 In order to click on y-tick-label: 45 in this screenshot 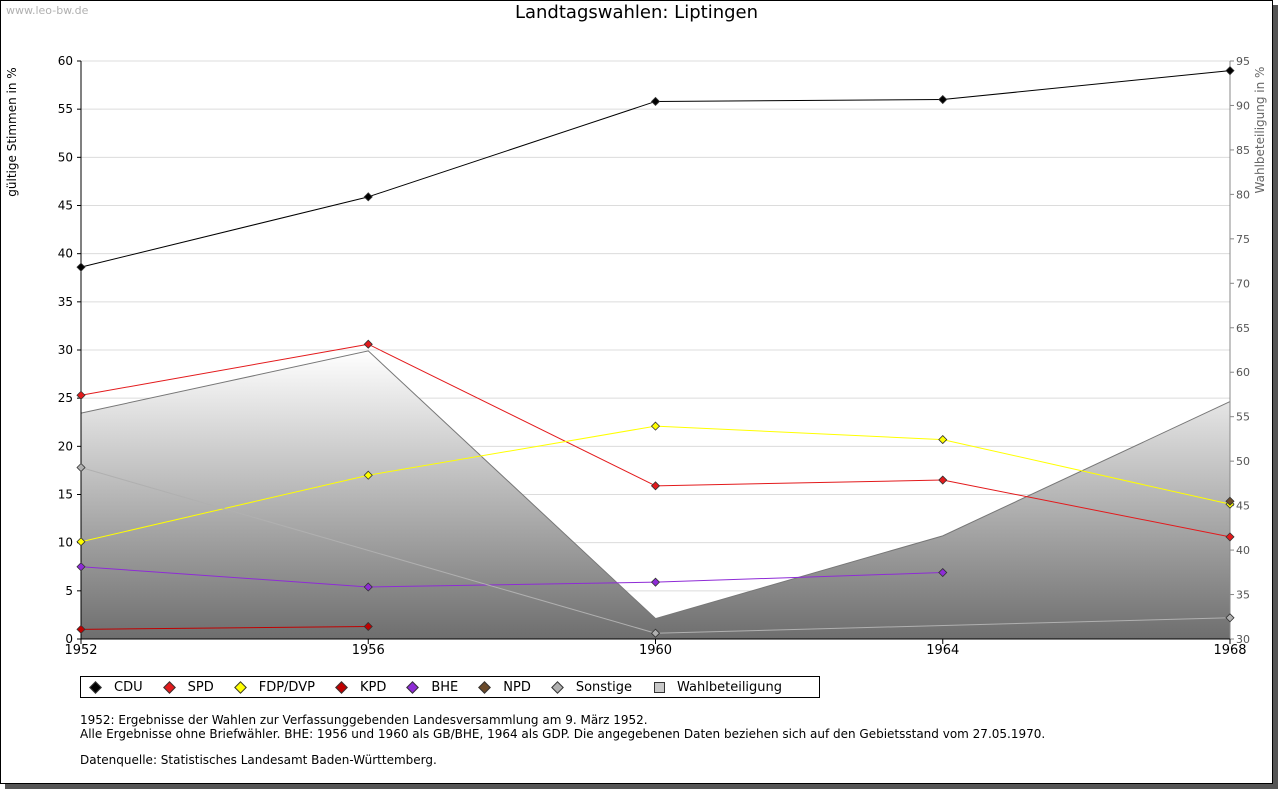, I will do `click(65, 206)`.